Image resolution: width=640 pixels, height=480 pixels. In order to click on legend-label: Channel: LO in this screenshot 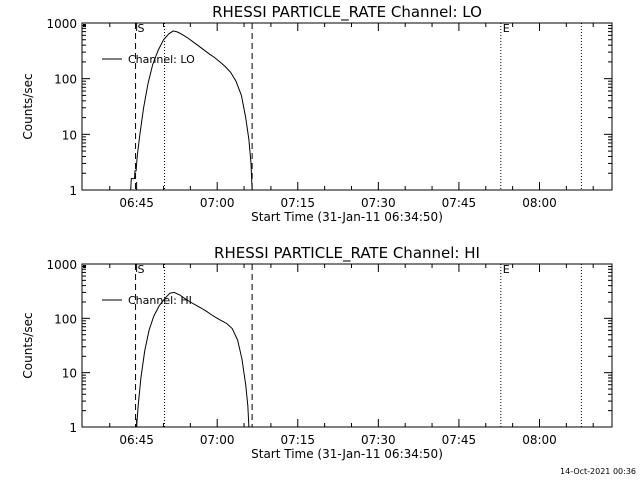, I will do `click(161, 59)`.